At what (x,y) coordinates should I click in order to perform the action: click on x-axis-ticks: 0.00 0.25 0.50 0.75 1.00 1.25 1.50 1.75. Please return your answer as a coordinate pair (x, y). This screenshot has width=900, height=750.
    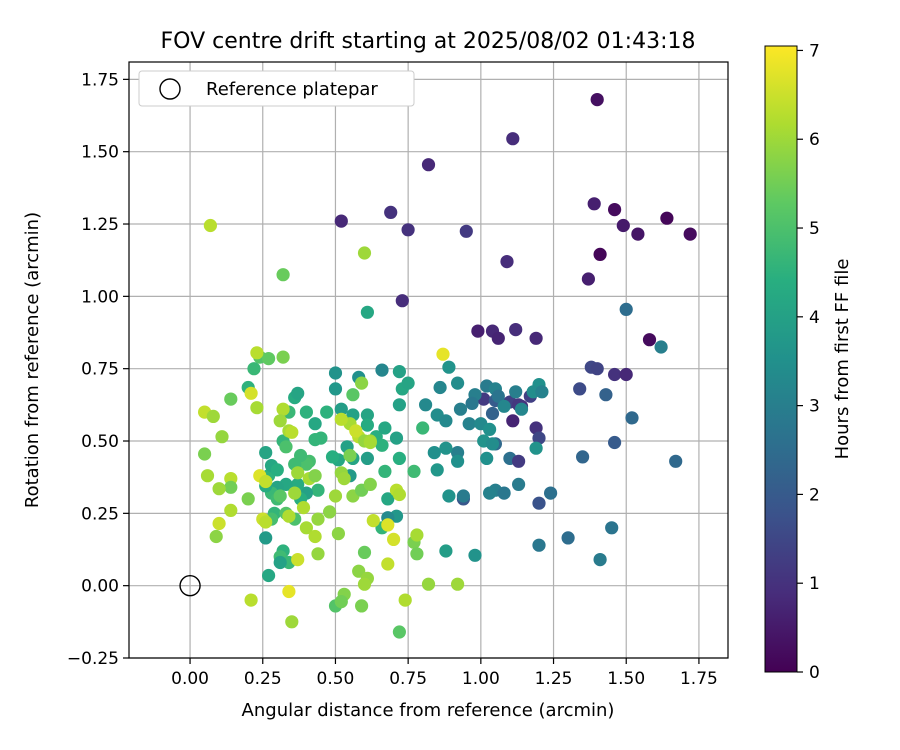
    Looking at the image, I should click on (444, 673).